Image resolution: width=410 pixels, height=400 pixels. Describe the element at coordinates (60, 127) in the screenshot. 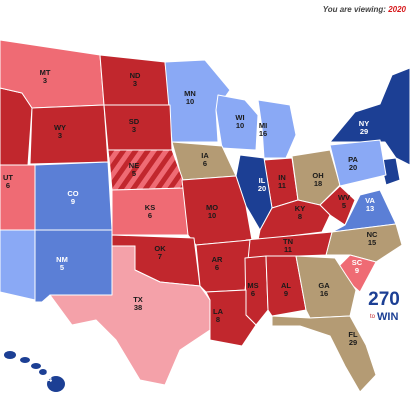

I see `state-abbr: WY` at that location.